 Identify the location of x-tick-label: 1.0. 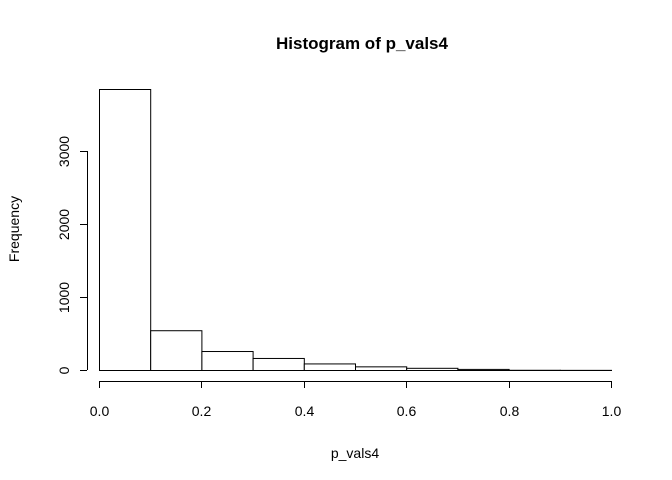
(612, 411).